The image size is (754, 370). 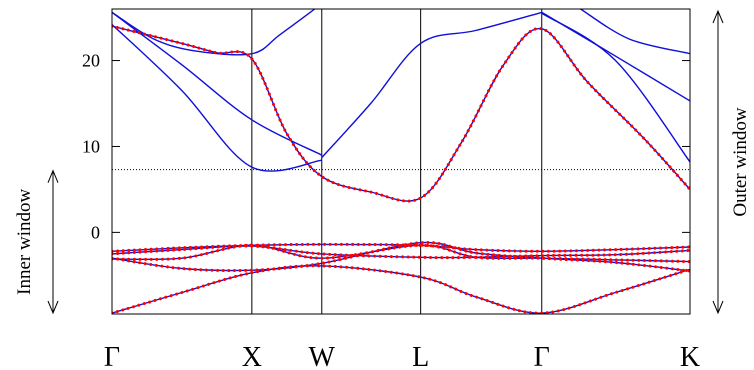 What do you see at coordinates (91, 146) in the screenshot?
I see `y-tick-label: 10` at bounding box center [91, 146].